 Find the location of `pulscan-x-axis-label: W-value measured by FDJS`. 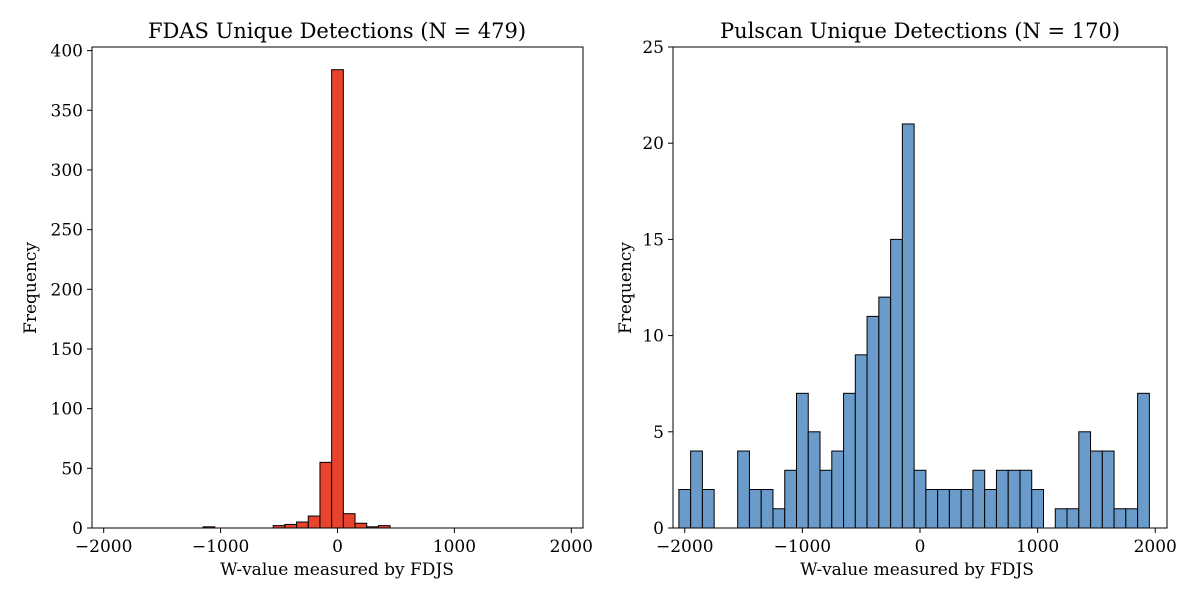

pulscan-x-axis-label: W-value measured by FDJS is located at coordinates (917, 570).